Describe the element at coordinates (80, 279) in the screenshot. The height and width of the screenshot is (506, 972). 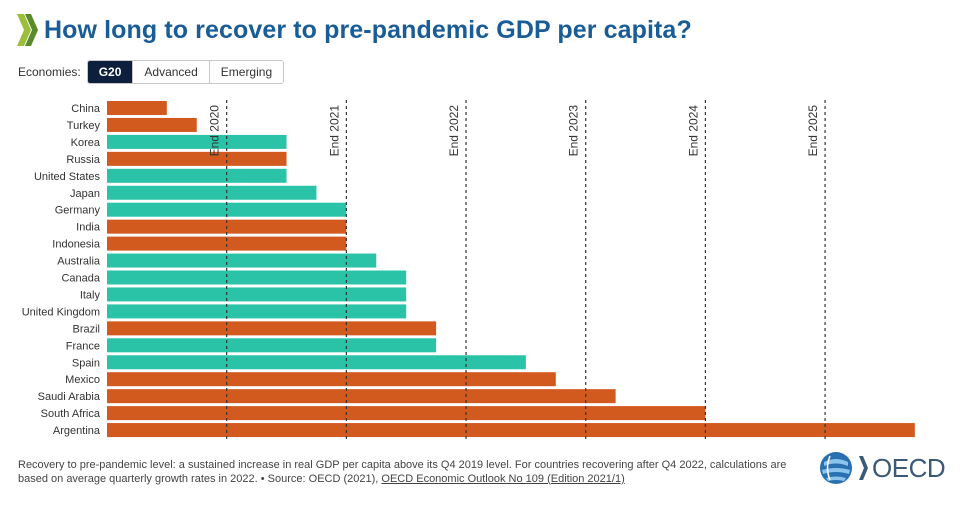
I see `category-label: Canada` at that location.